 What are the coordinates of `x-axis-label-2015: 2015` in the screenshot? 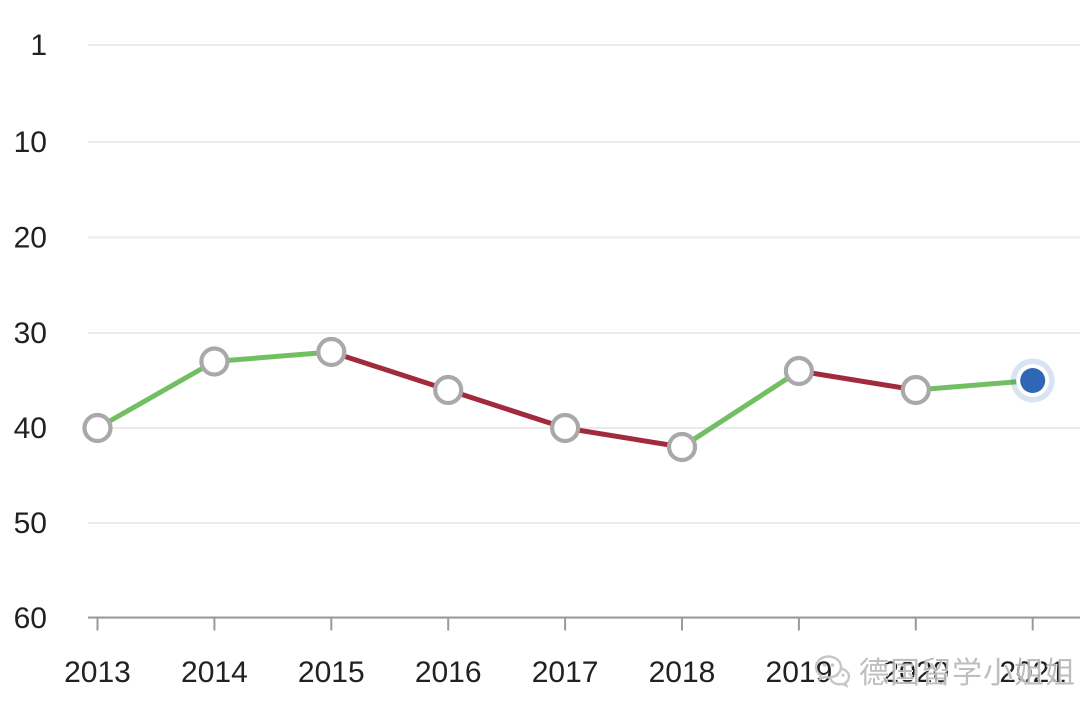 It's located at (331, 672).